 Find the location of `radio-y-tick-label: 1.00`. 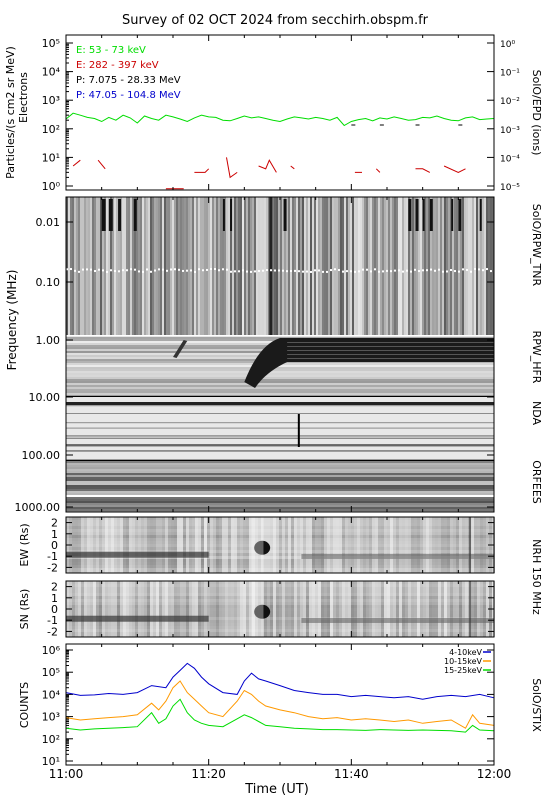

radio-y-tick-label: 1.00 is located at coordinates (48, 340).